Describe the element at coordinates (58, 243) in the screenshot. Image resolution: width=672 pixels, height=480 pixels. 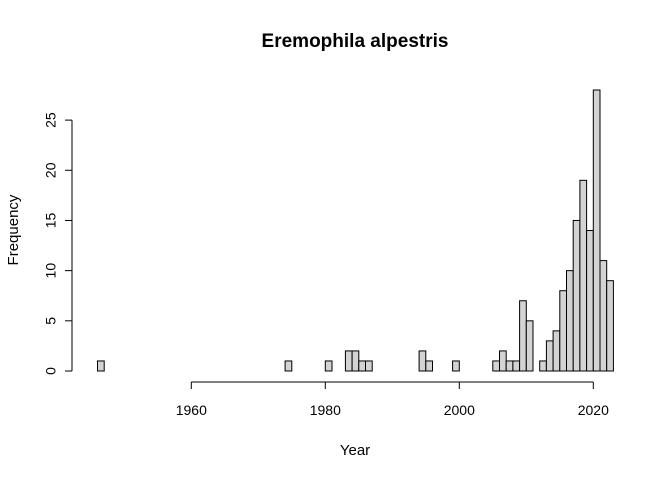
I see `y-axis: 0 5 10 15 20 25` at that location.